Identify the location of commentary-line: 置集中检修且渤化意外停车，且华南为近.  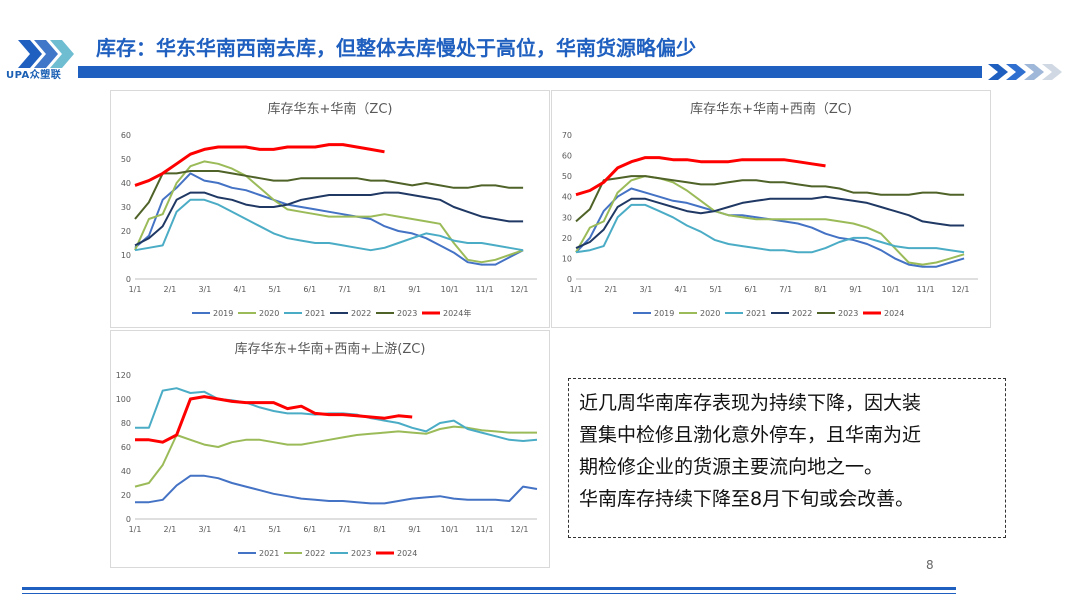
(750, 435).